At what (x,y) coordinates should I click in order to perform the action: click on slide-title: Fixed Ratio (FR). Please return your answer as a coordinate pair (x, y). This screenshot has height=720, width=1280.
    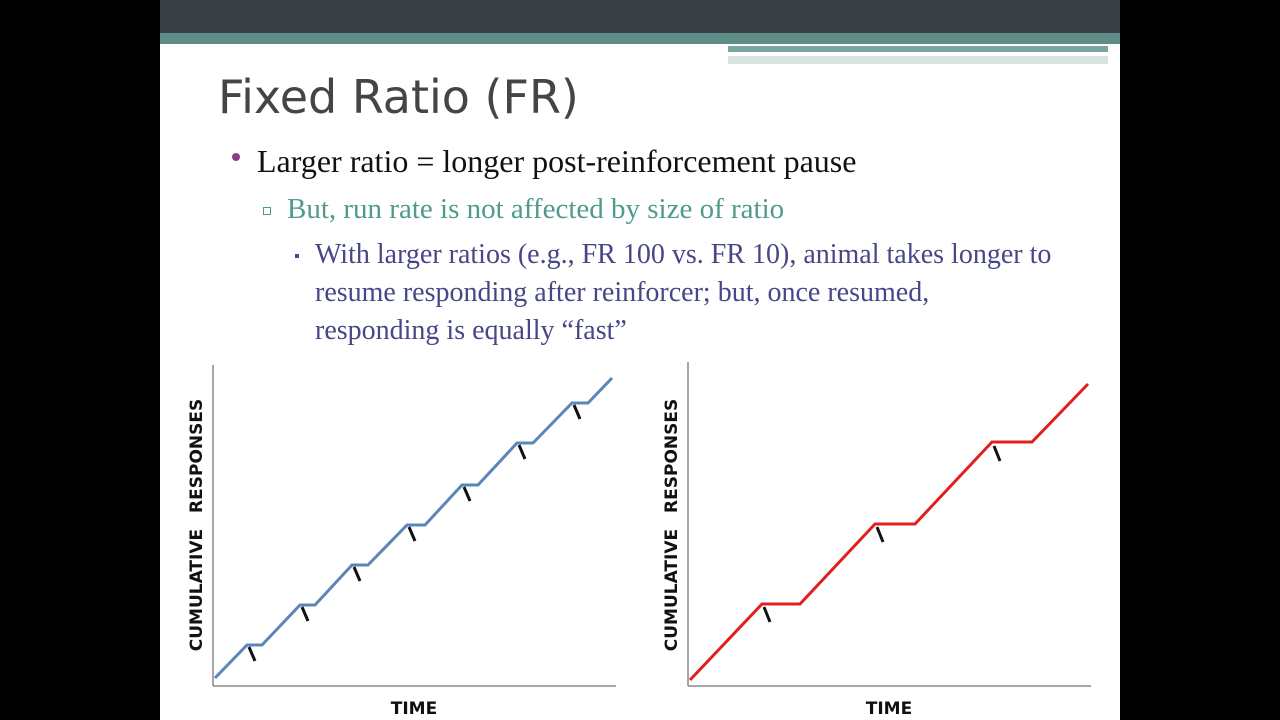
    Looking at the image, I should click on (398, 97).